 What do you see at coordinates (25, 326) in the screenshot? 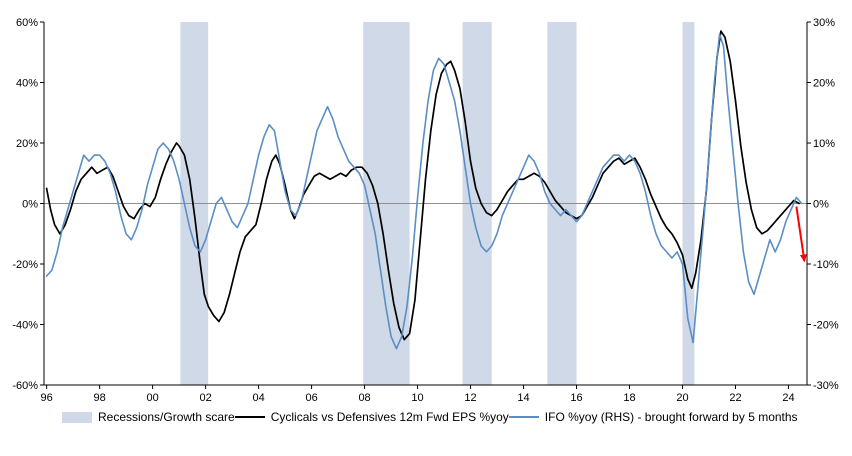
I see `left-axis-tick-label: -40%` at bounding box center [25, 326].